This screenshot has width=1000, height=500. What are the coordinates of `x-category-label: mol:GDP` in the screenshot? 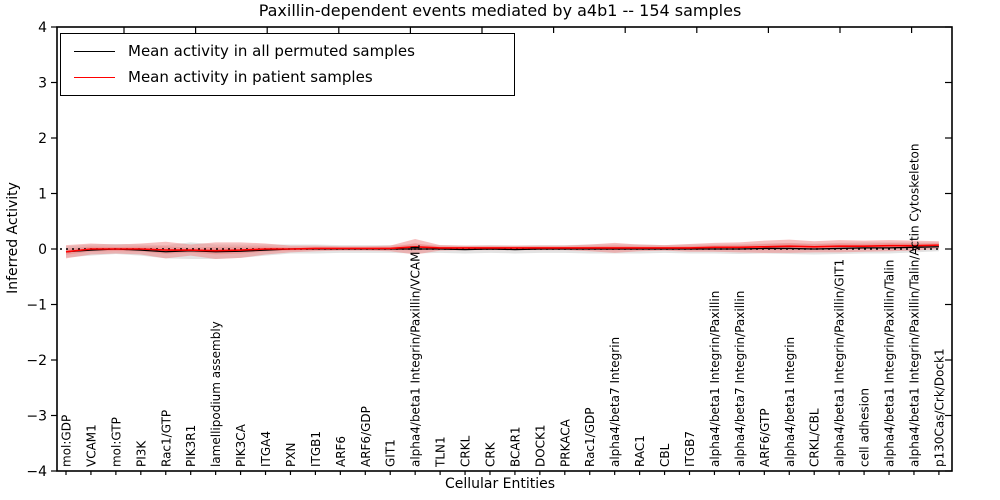 It's located at (67, 441).